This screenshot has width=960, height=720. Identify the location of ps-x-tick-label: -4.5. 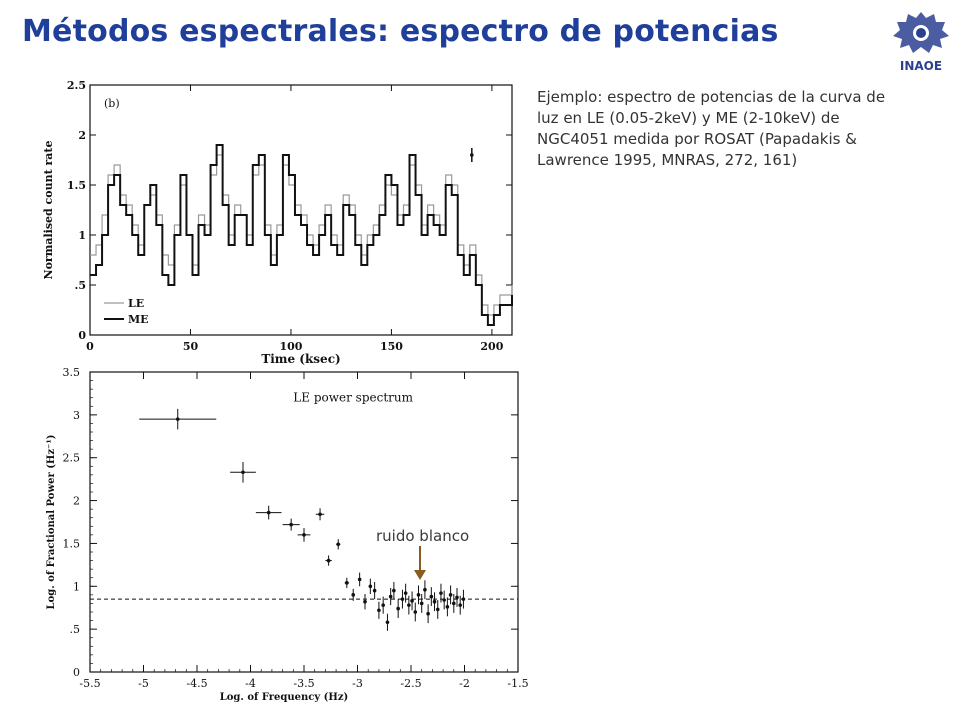
(196, 683).